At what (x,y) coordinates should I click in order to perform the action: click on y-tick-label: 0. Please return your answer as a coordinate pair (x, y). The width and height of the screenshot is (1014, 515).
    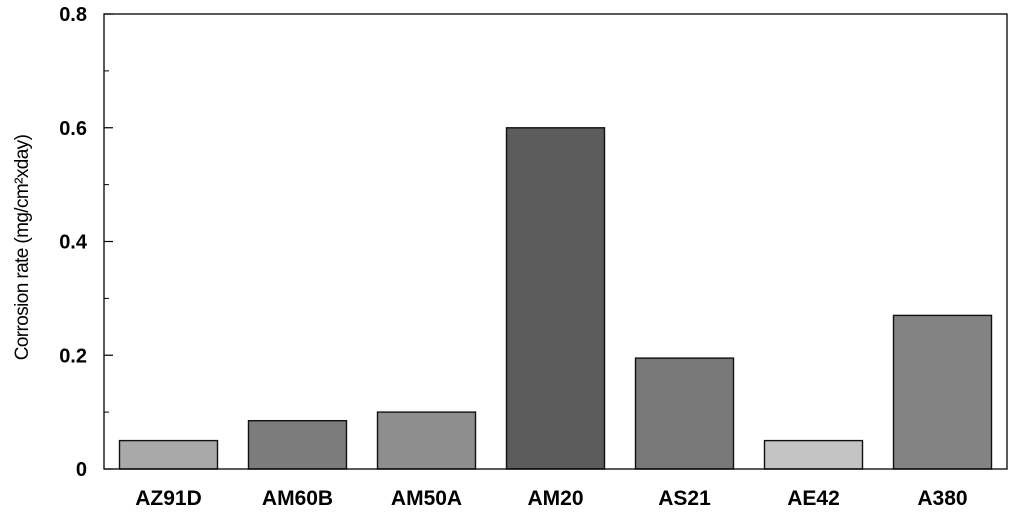
    Looking at the image, I should click on (81, 470).